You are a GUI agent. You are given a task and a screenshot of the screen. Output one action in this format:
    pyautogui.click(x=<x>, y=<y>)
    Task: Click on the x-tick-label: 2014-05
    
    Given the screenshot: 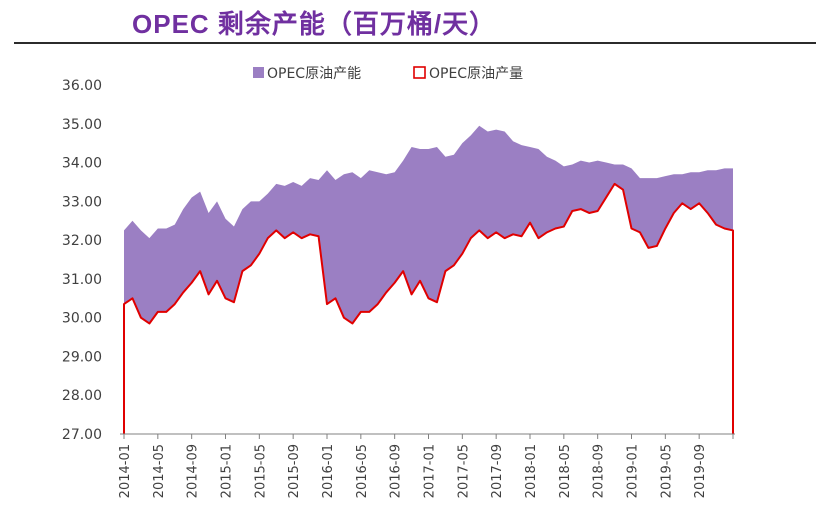 What is the action you would take?
    pyautogui.click(x=159, y=471)
    